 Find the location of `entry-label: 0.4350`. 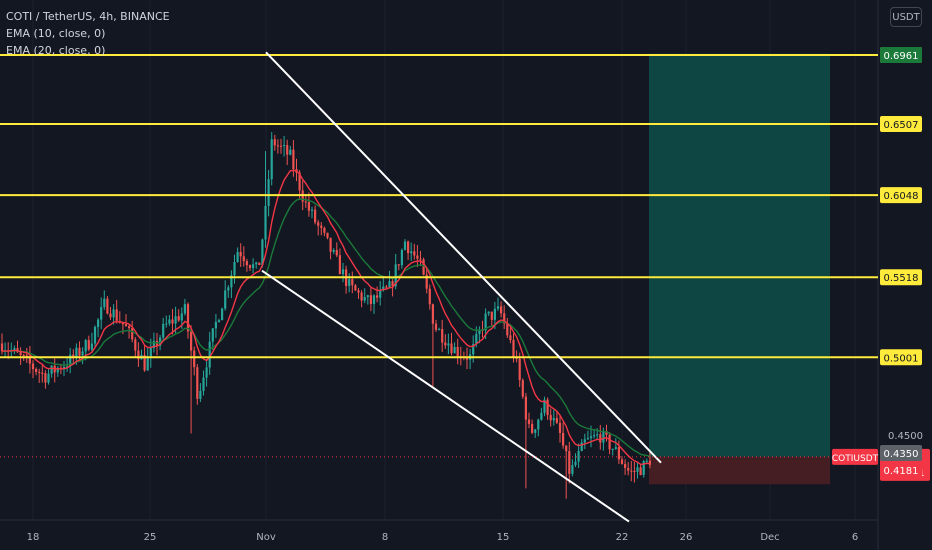

entry-label: 0.4350 is located at coordinates (901, 454).